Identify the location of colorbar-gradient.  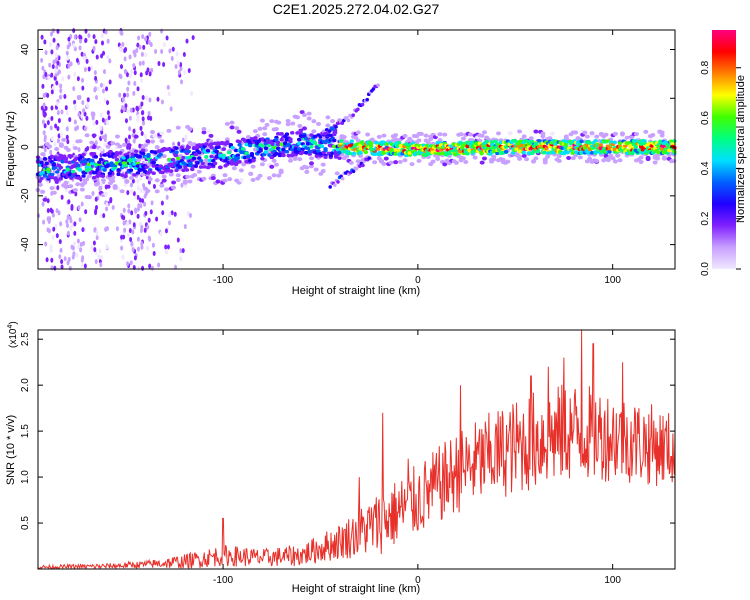
(724, 149).